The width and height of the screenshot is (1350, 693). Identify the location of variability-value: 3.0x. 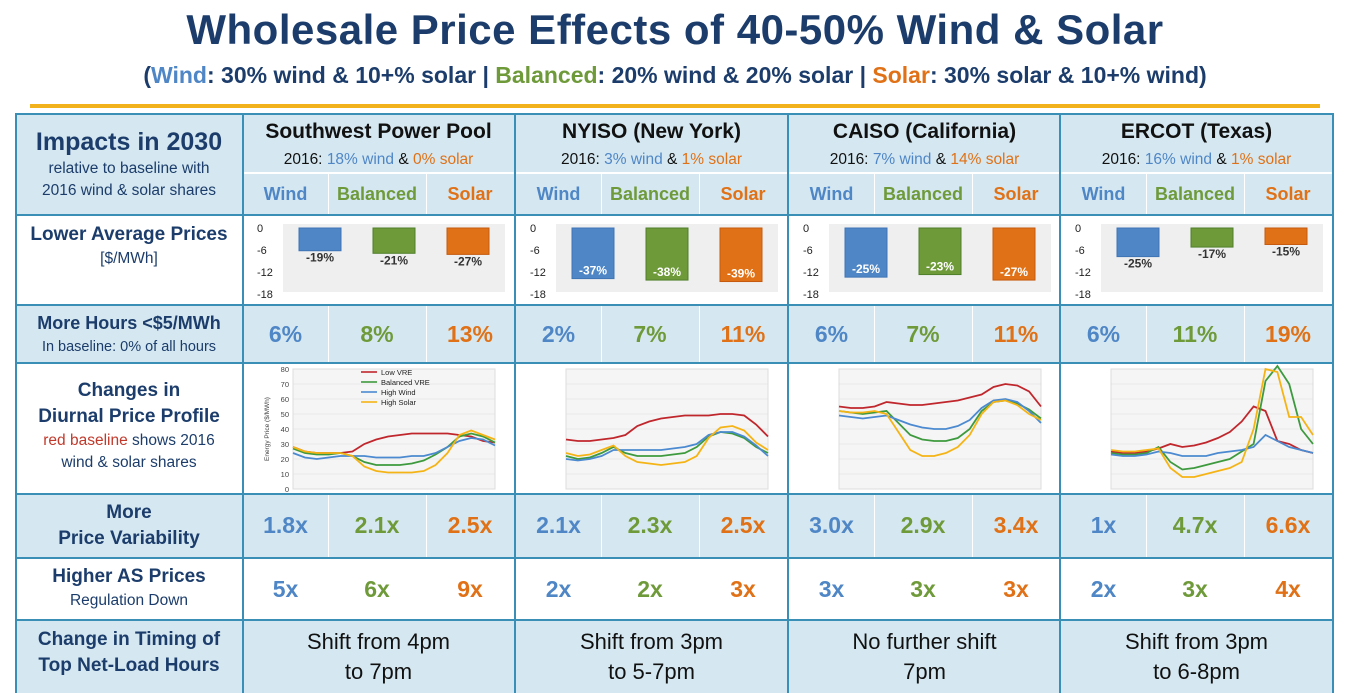
(831, 525).